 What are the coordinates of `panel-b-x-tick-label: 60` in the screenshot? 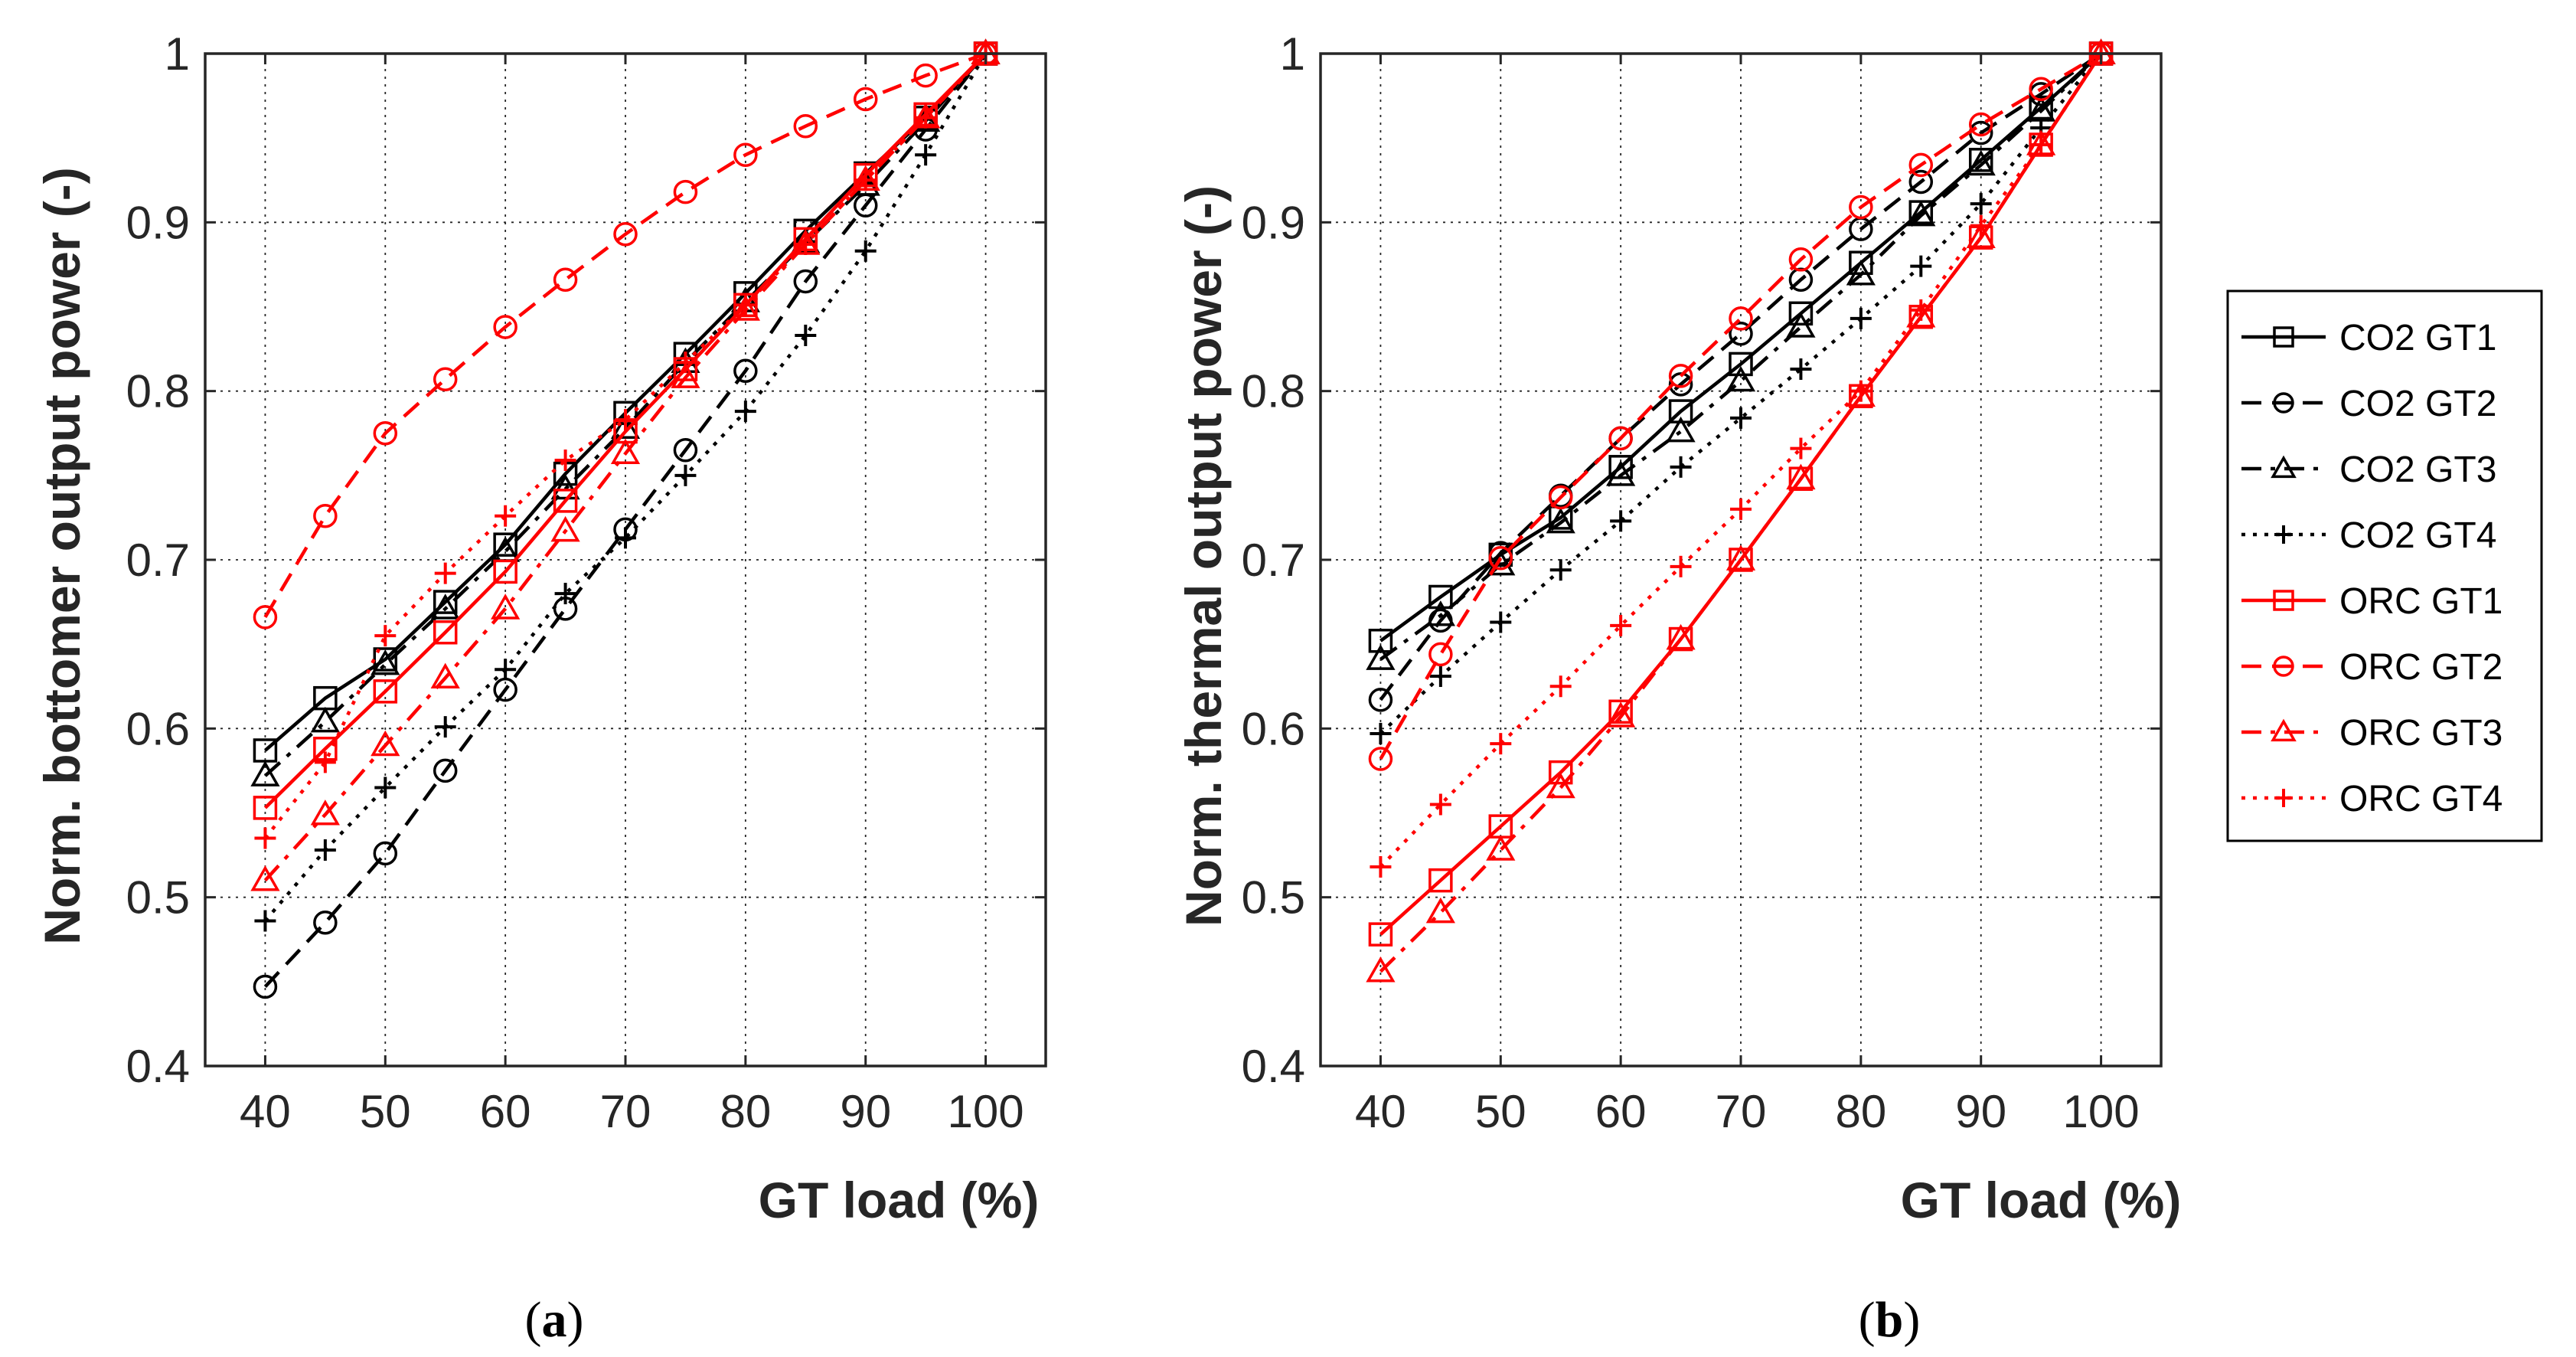 It's located at (1621, 1111).